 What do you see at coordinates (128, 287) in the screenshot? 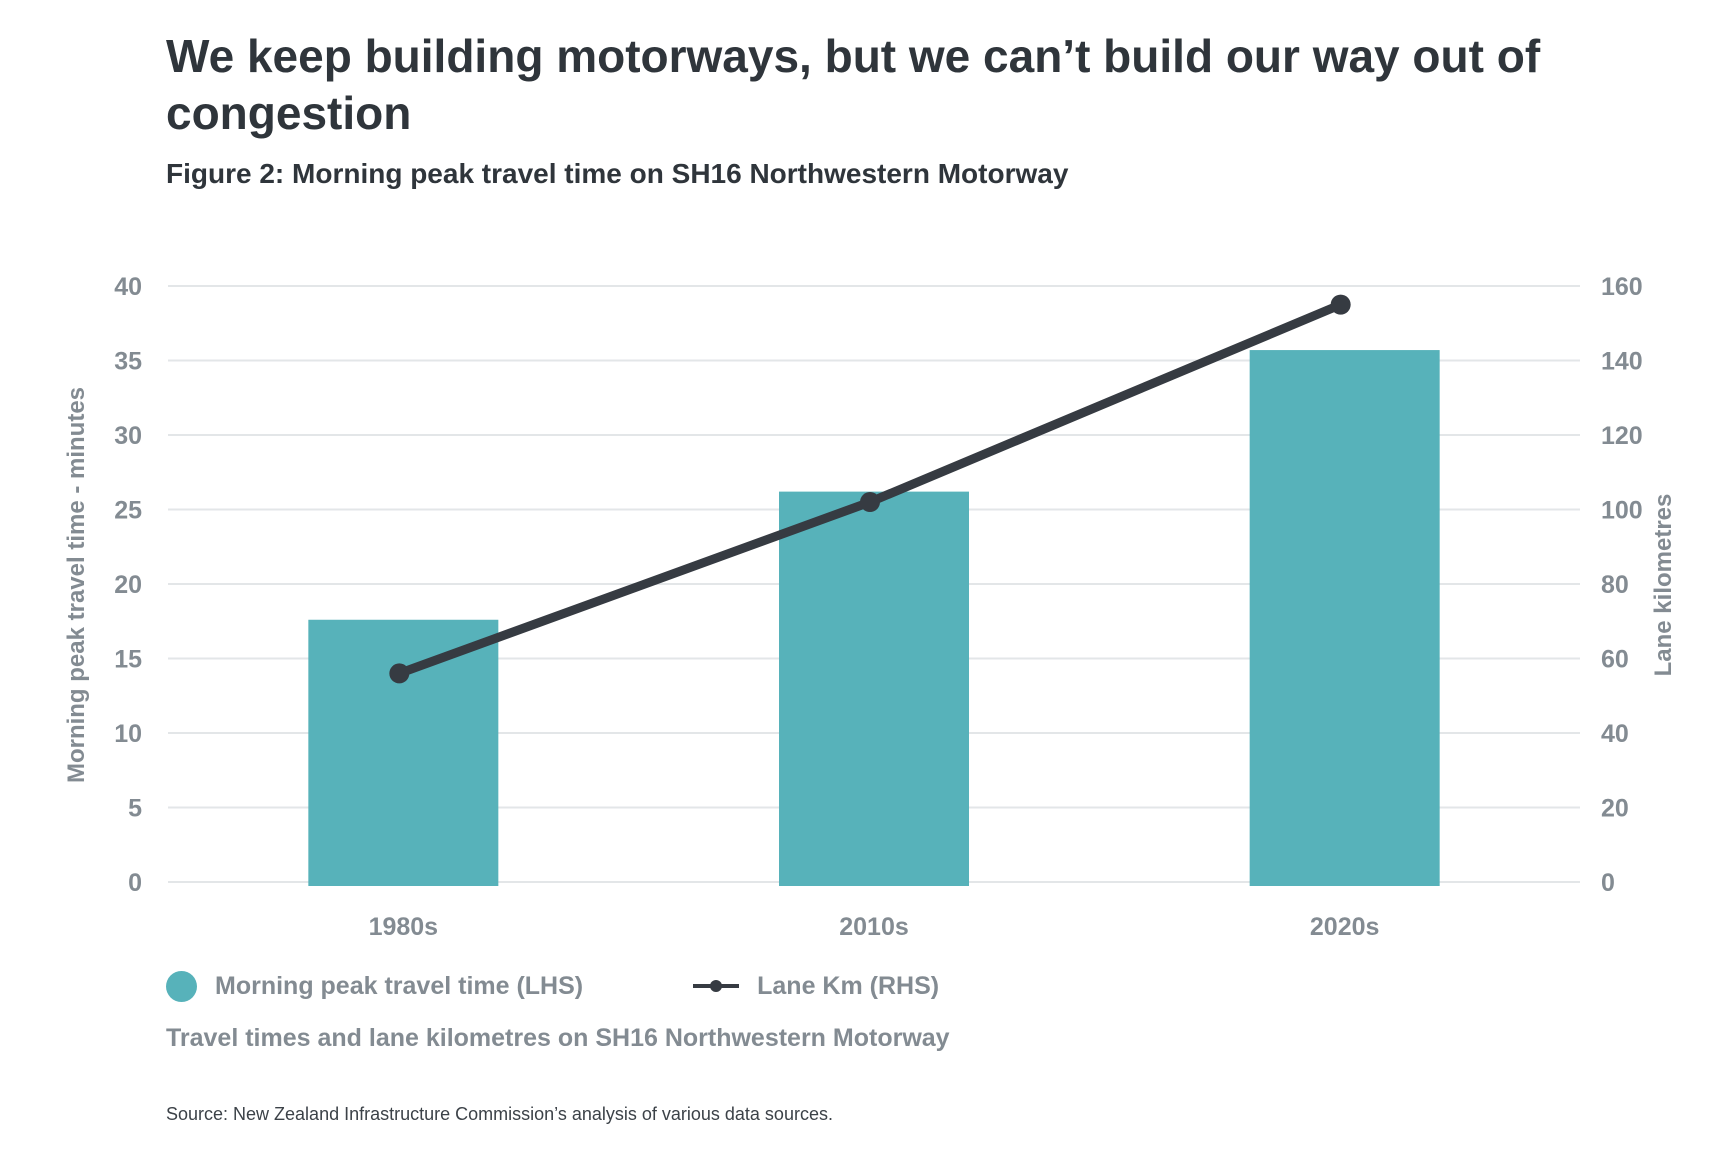
I see `left-axis-tick-label: 40` at bounding box center [128, 287].